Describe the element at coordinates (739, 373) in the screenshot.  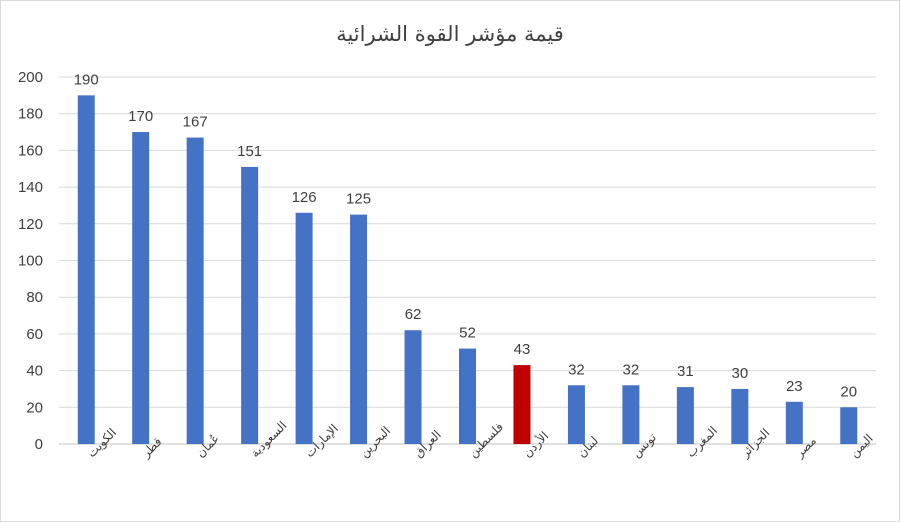
I see `data-label: 30` at that location.